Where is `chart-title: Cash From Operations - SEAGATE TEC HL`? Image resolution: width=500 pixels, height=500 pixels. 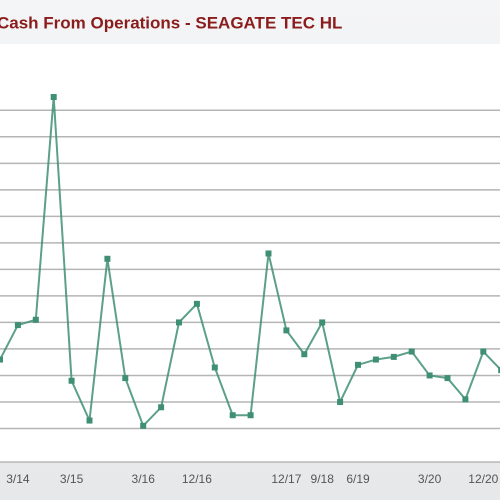
chart-title: Cash From Operations - SEAGATE TEC HL is located at coordinates (171, 22).